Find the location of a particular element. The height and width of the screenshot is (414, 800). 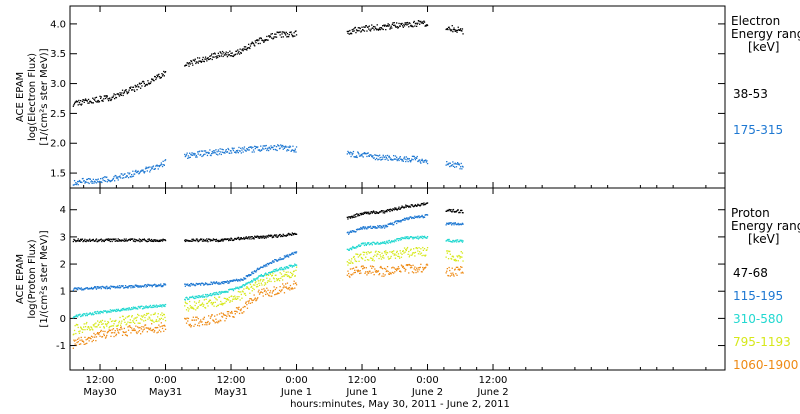

x-tick-date-label: June 1 is located at coordinates (296, 392).